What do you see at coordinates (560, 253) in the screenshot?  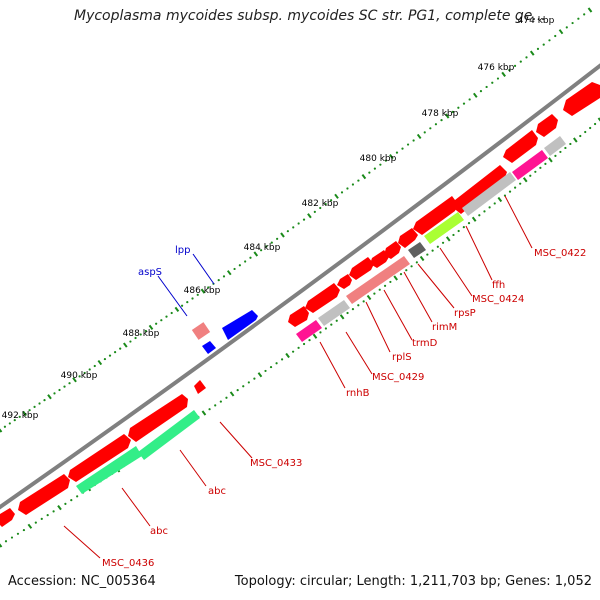 I see `gene-label-MSC_0422: MSC_0422` at bounding box center [560, 253].